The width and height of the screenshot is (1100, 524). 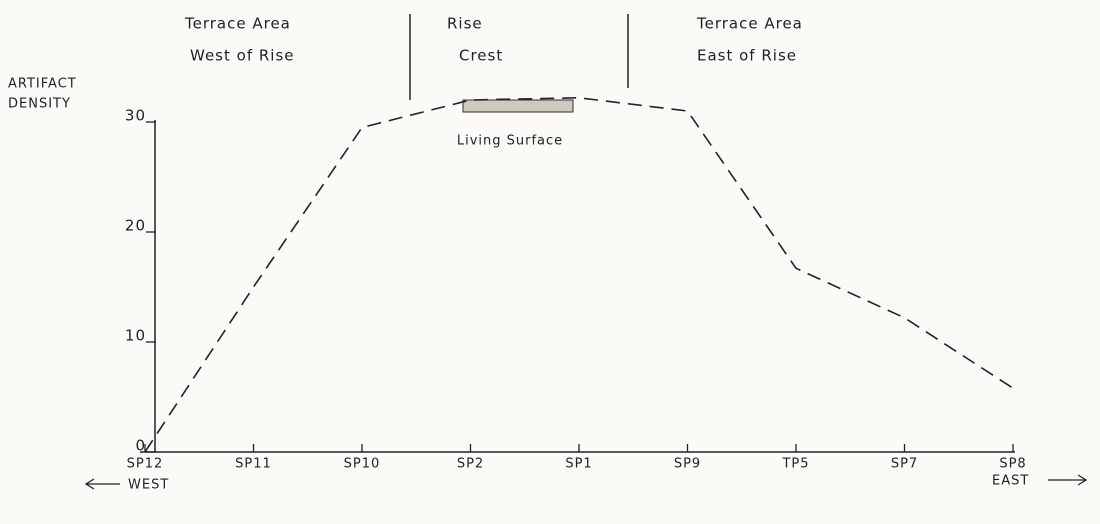 What do you see at coordinates (148, 485) in the screenshot?
I see `west-label: WEST` at bounding box center [148, 485].